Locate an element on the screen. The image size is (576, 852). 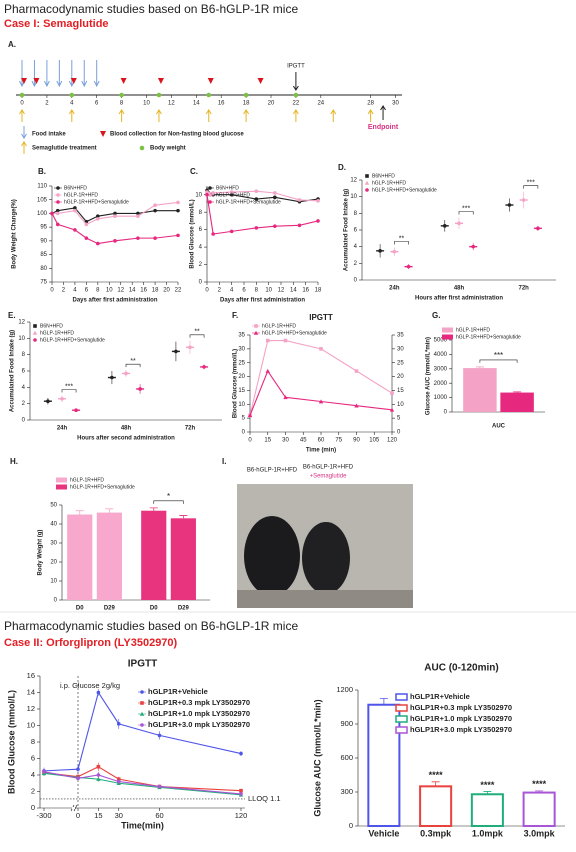
y-tick-label: 6 is located at coordinates (24, 372).